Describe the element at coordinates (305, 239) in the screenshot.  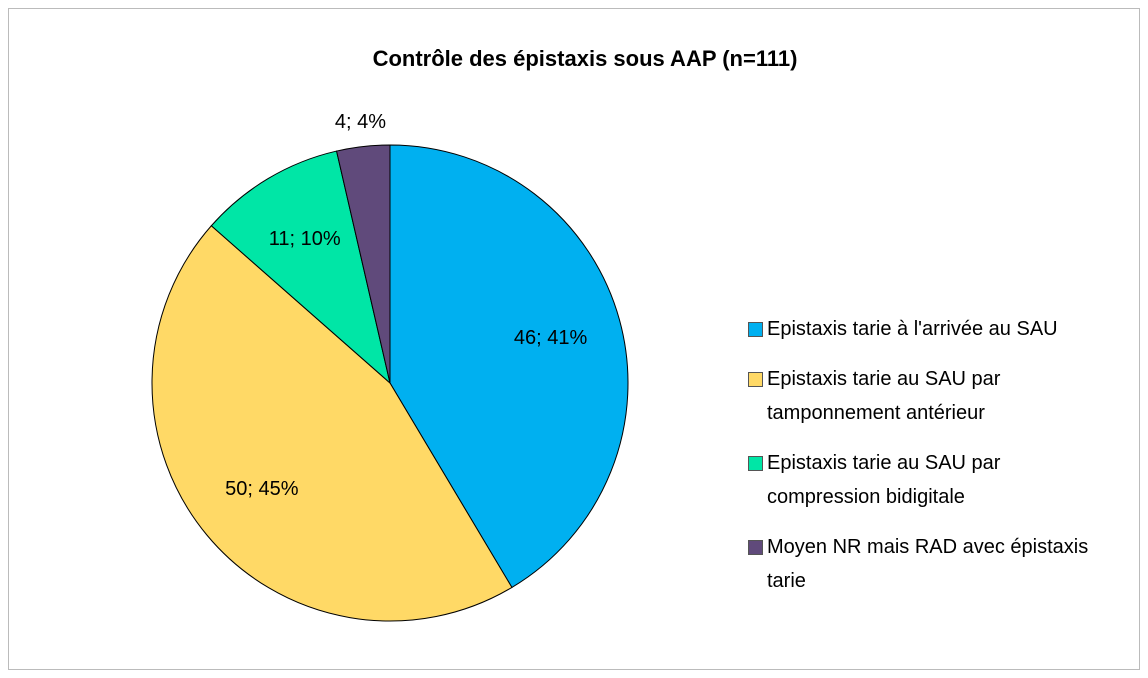
I see `data-label: 11; 10%` at that location.